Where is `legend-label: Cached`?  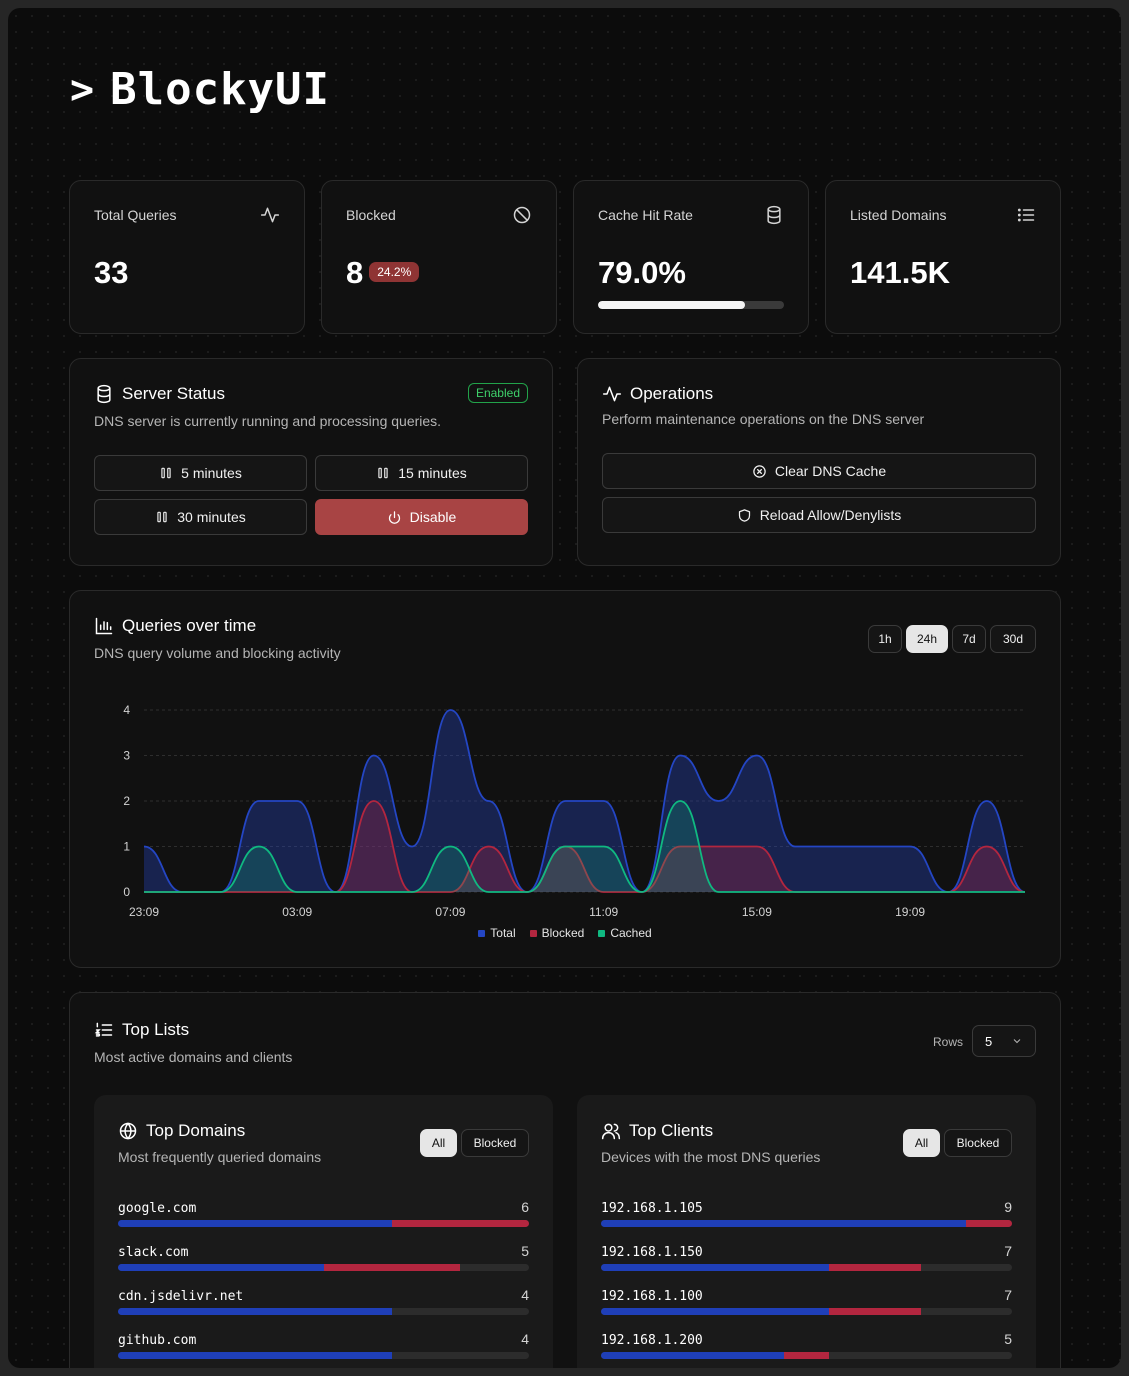 legend-label: Cached is located at coordinates (631, 933).